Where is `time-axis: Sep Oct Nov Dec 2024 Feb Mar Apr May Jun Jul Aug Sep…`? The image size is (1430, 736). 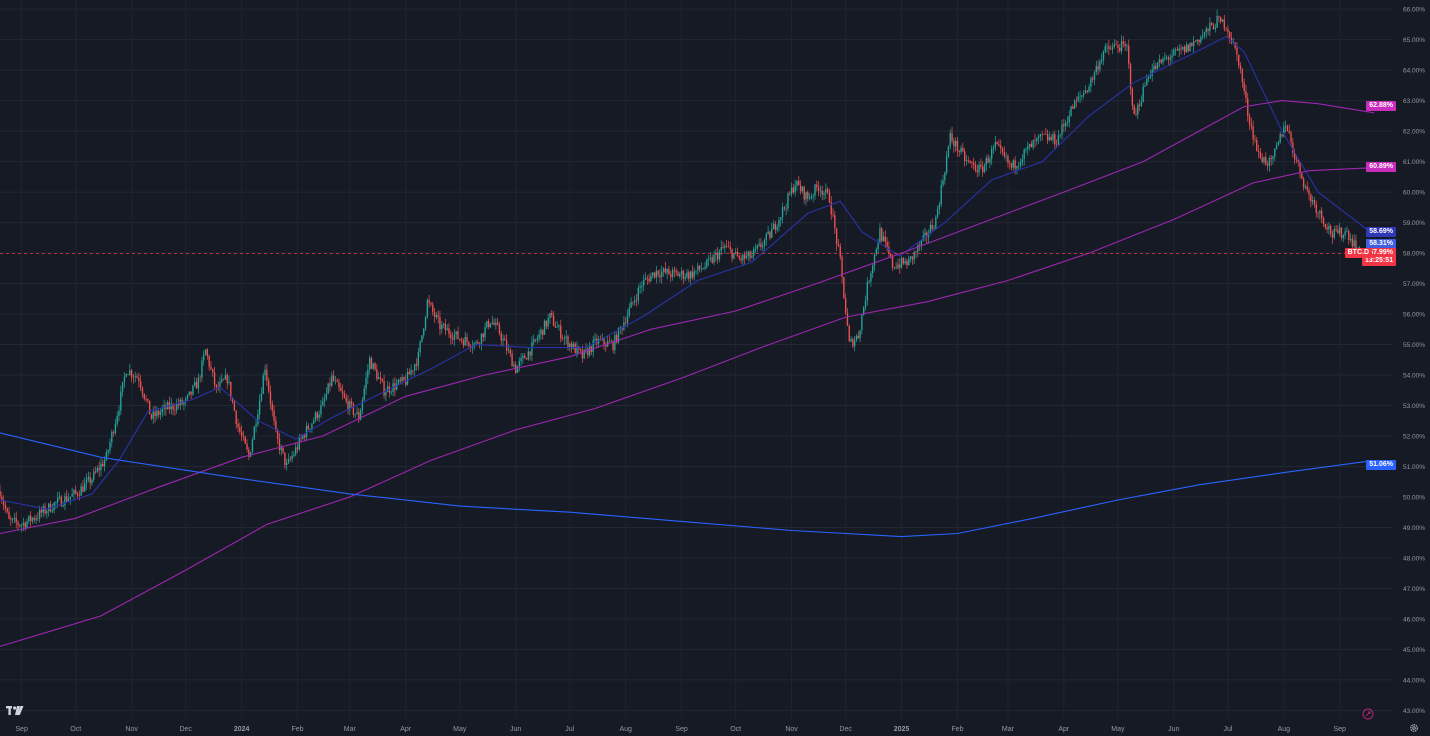
time-axis: Sep Oct Nov Dec 2024 Feb Mar Apr May Jun Jul Aug Sep… is located at coordinates (680, 729).